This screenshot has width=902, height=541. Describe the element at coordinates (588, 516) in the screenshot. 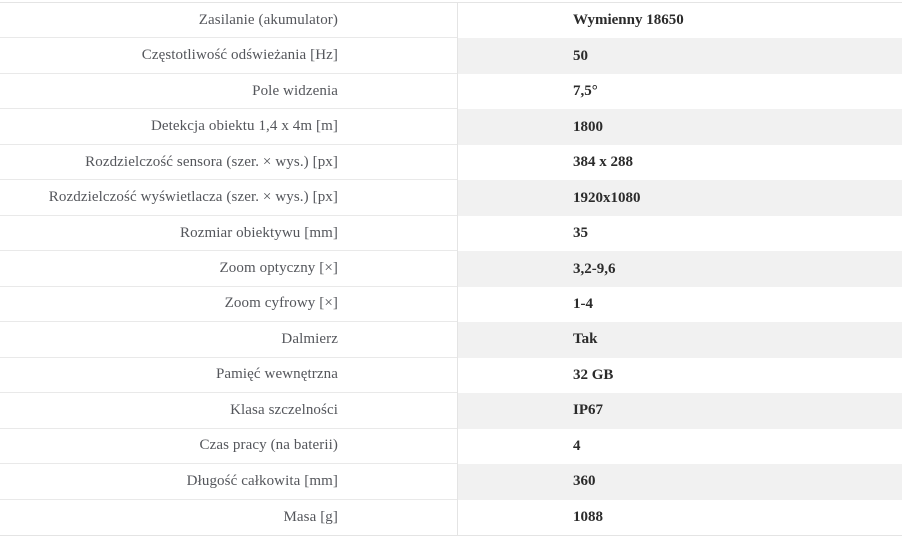

I see `spec-value: 1088` at that location.